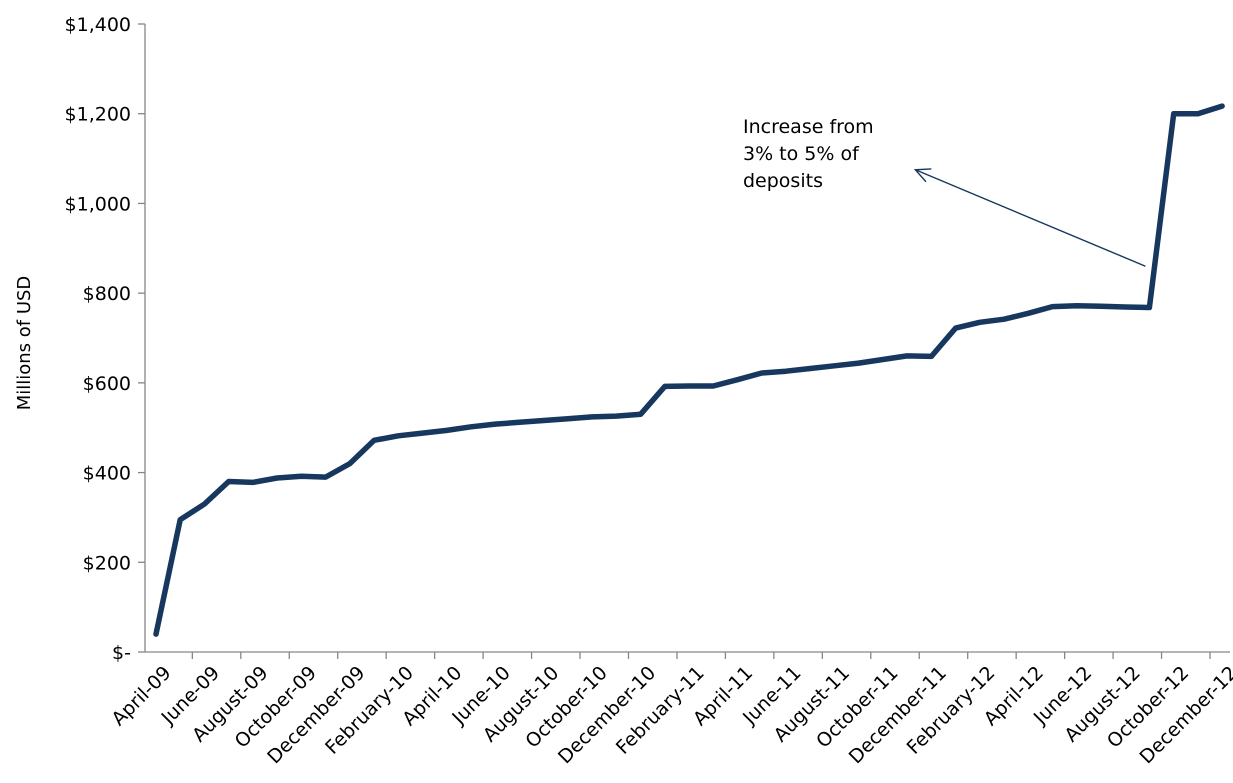  Describe the element at coordinates (808, 127) in the screenshot. I see `annotation-text: Increase from` at that location.